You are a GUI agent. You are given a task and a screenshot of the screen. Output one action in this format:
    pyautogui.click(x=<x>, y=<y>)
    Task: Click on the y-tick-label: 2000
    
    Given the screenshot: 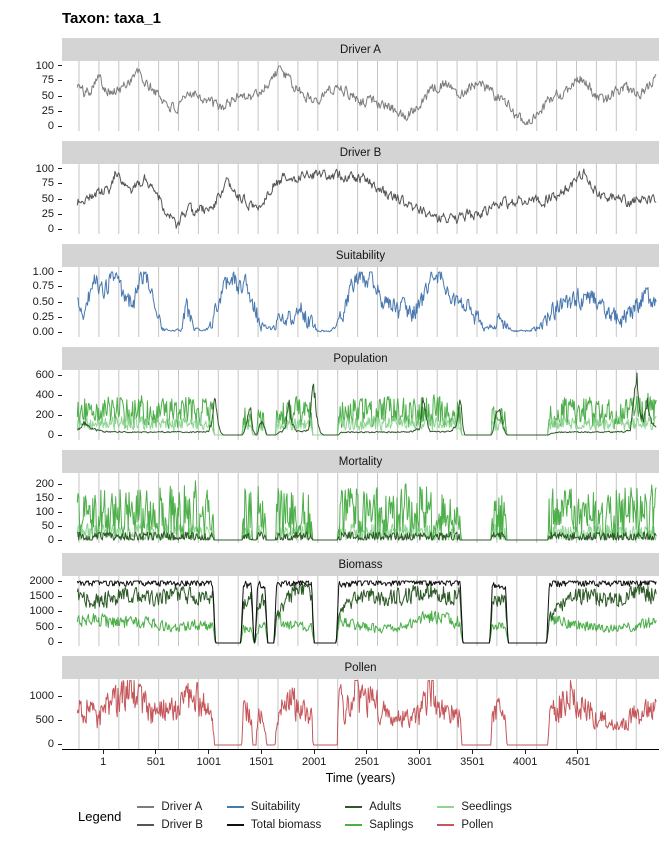 What is the action you would take?
    pyautogui.click(x=41, y=580)
    